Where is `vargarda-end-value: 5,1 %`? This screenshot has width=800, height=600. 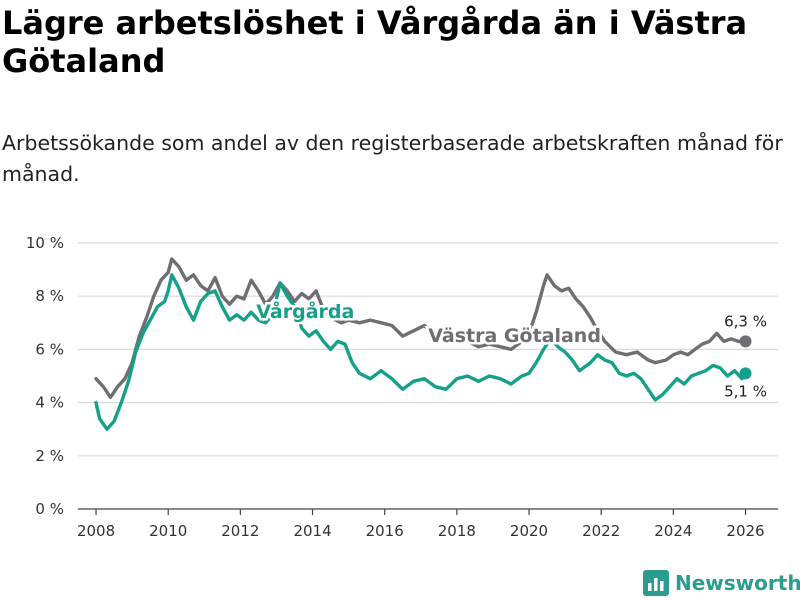
vargarda-end-value: 5,1 % is located at coordinates (745, 391).